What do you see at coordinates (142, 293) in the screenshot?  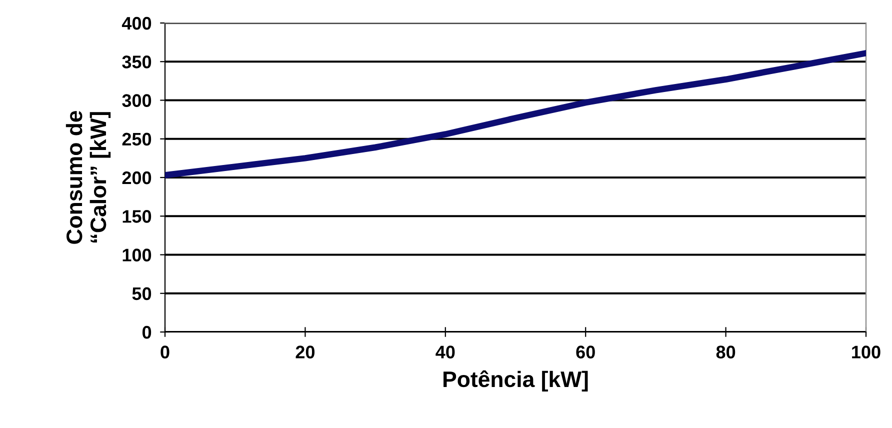 I see `y-tick-label: 50` at bounding box center [142, 293].